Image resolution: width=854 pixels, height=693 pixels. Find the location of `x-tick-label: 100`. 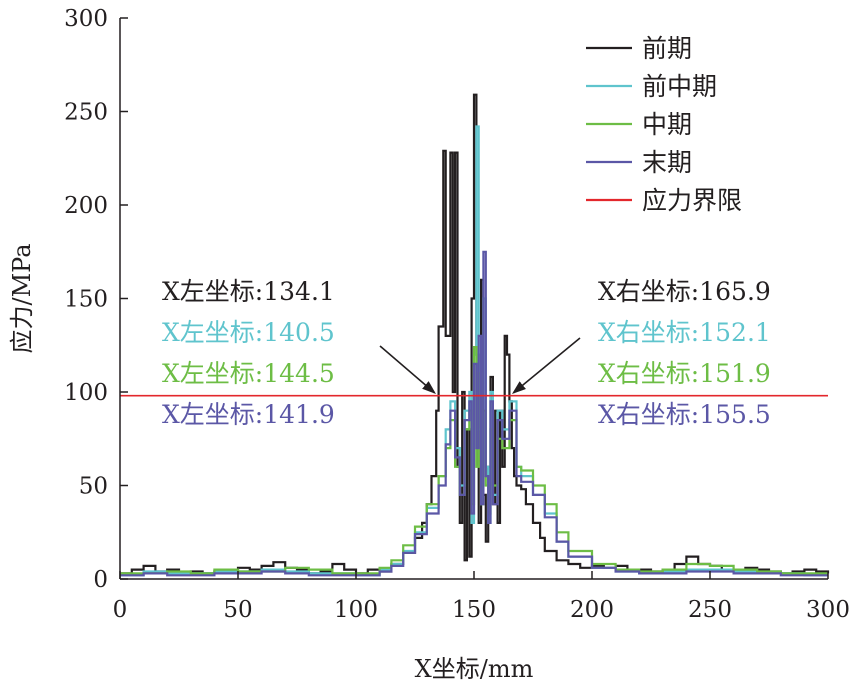

x-tick-label: 100 is located at coordinates (356, 610).